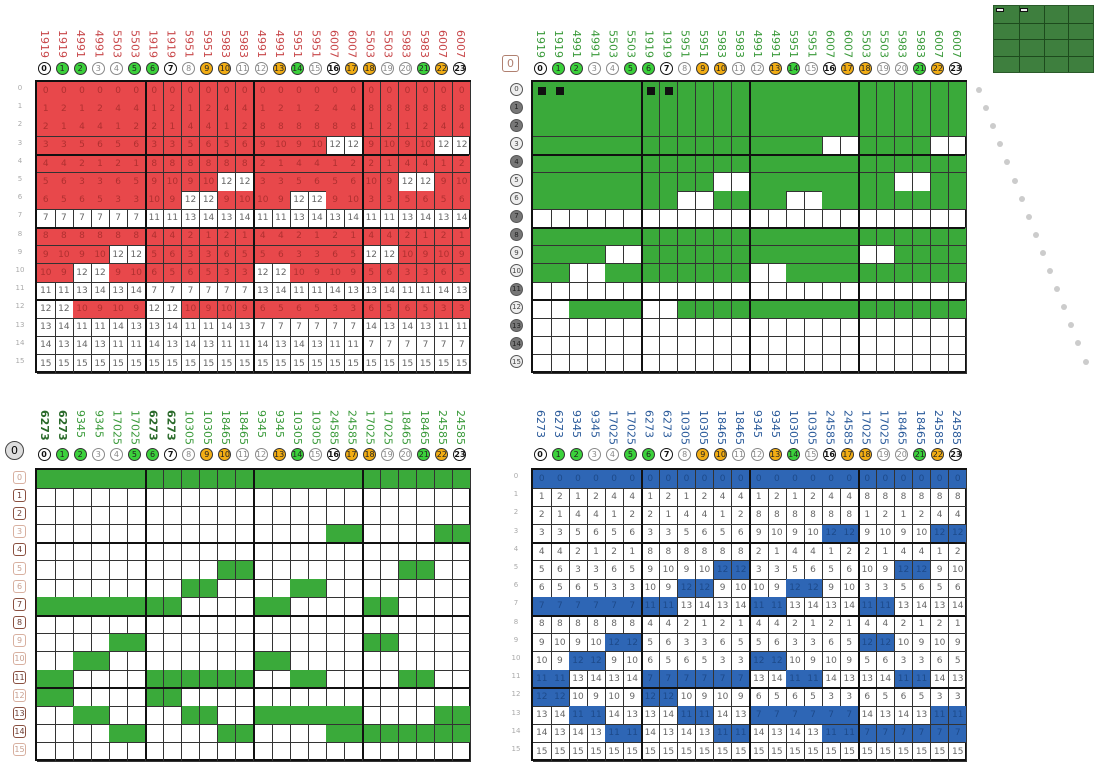  What do you see at coordinates (739, 68) in the screenshot?
I see `column-index-badge: 11` at bounding box center [739, 68].